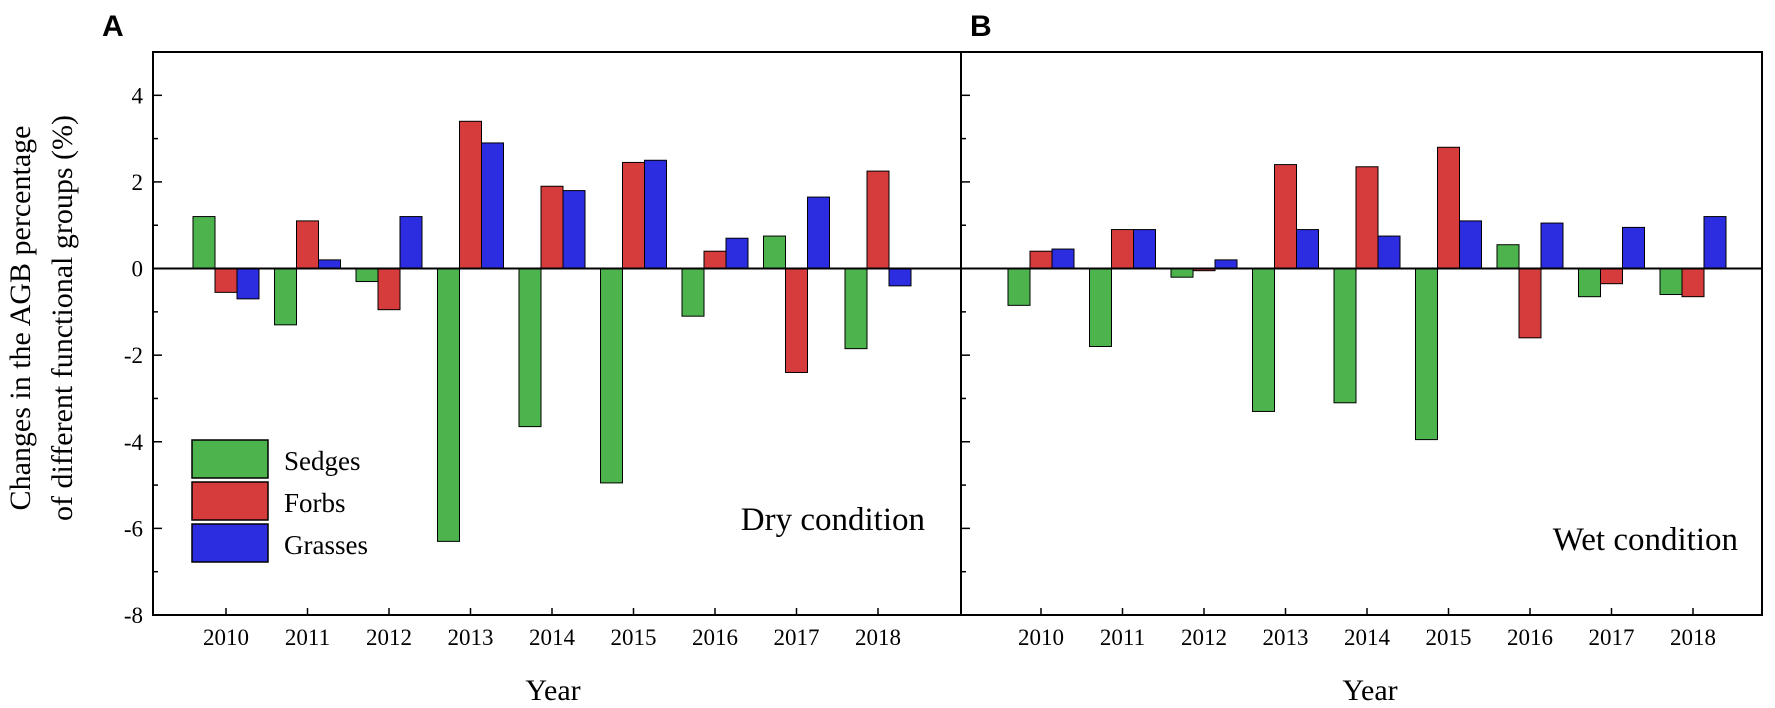 This screenshot has height=708, width=1775. What do you see at coordinates (230, 459) in the screenshot?
I see `legend-swatch-sedges` at bounding box center [230, 459].